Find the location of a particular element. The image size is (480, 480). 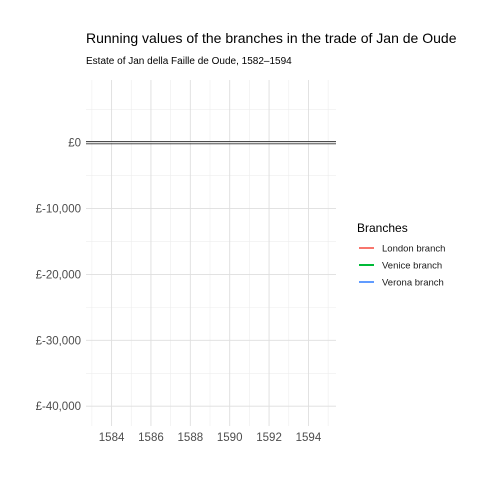

legend-label: Verona branch is located at coordinates (413, 283).